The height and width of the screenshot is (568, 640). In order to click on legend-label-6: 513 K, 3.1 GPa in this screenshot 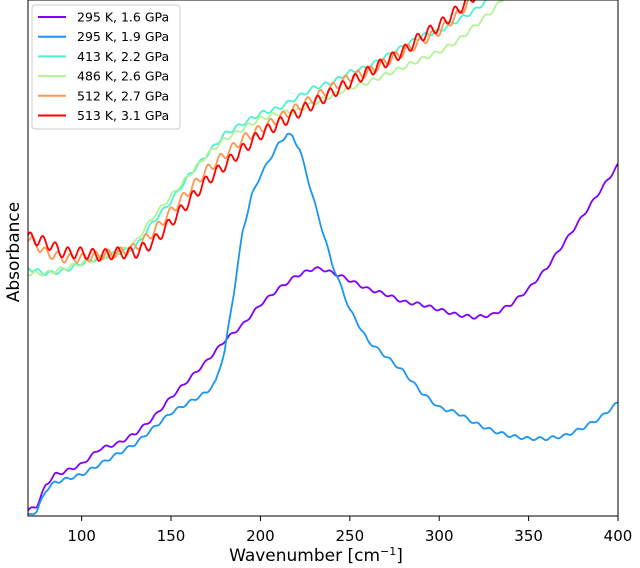, I will do `click(123, 115)`.